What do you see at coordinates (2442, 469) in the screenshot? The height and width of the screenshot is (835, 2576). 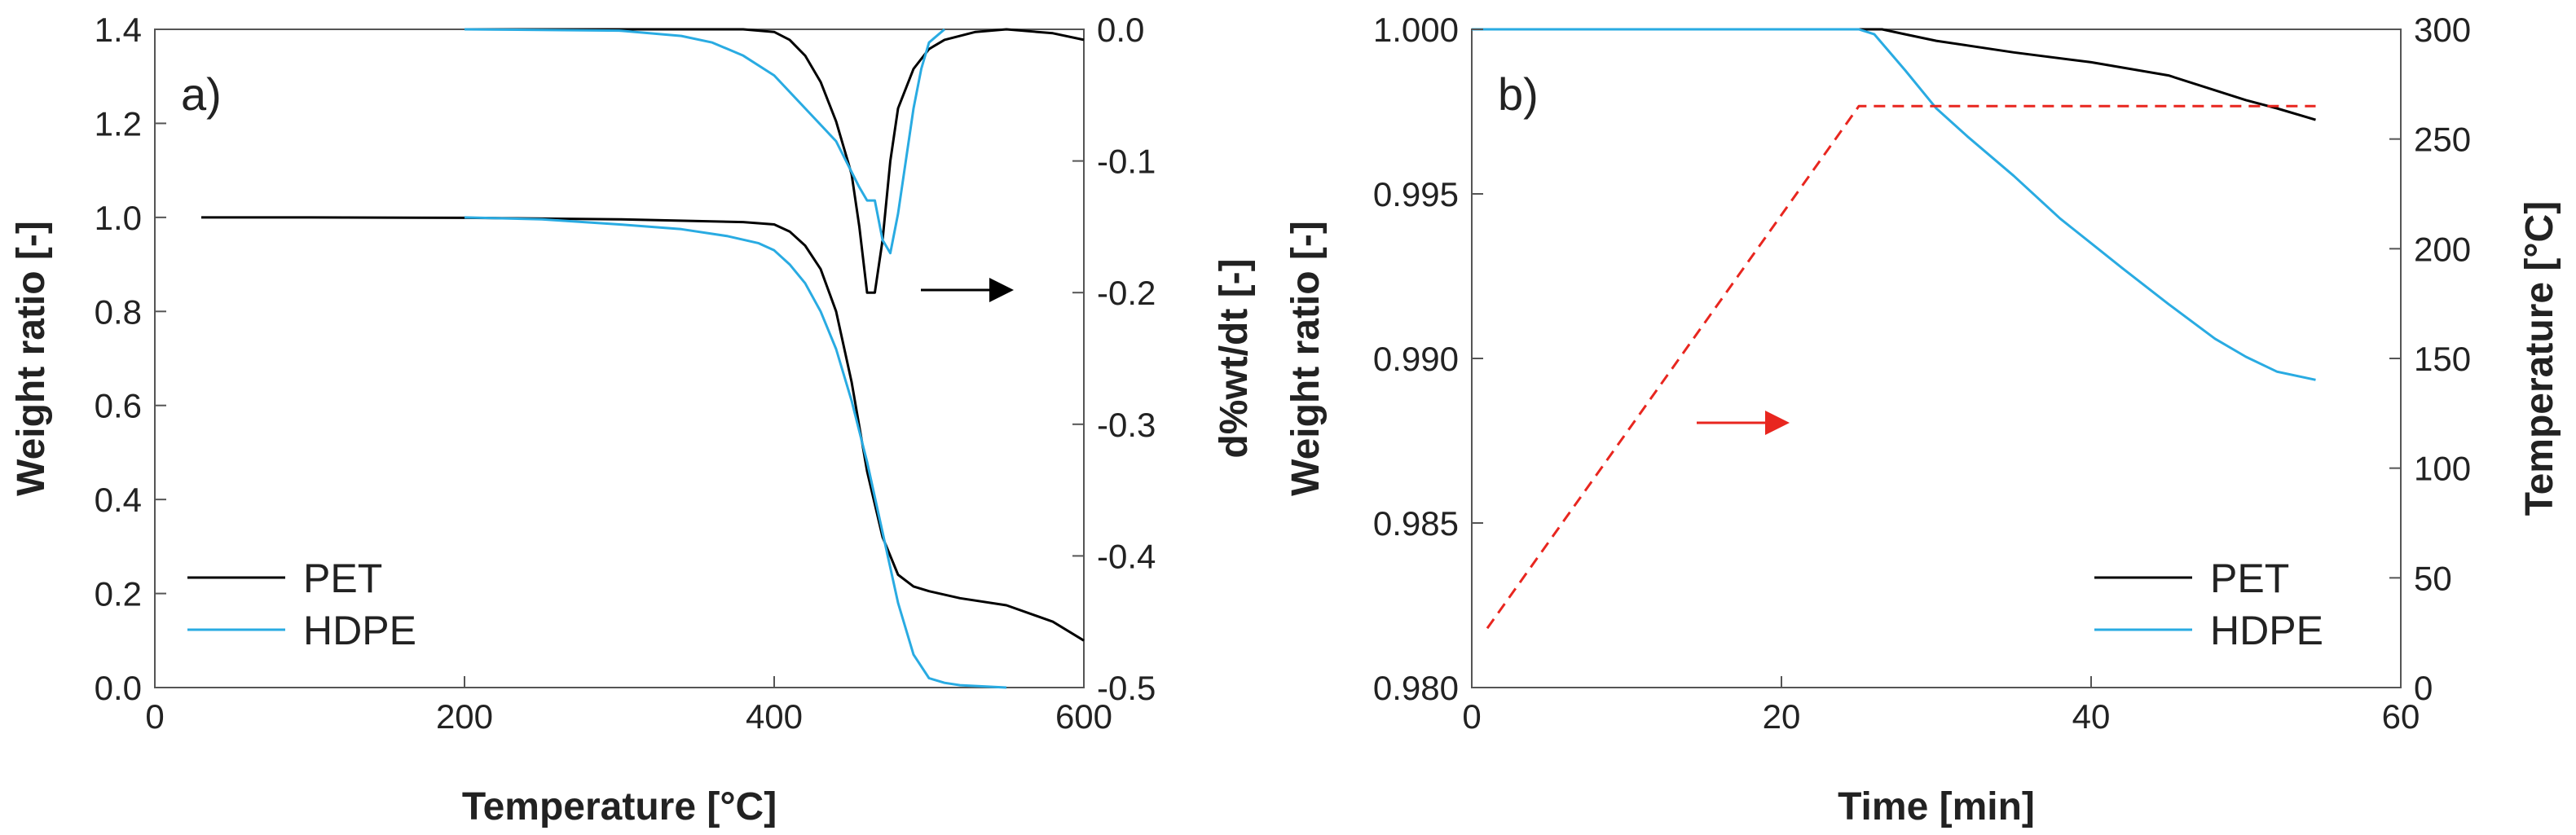 I see `panel-b-y2-tick-label: 100` at bounding box center [2442, 469].